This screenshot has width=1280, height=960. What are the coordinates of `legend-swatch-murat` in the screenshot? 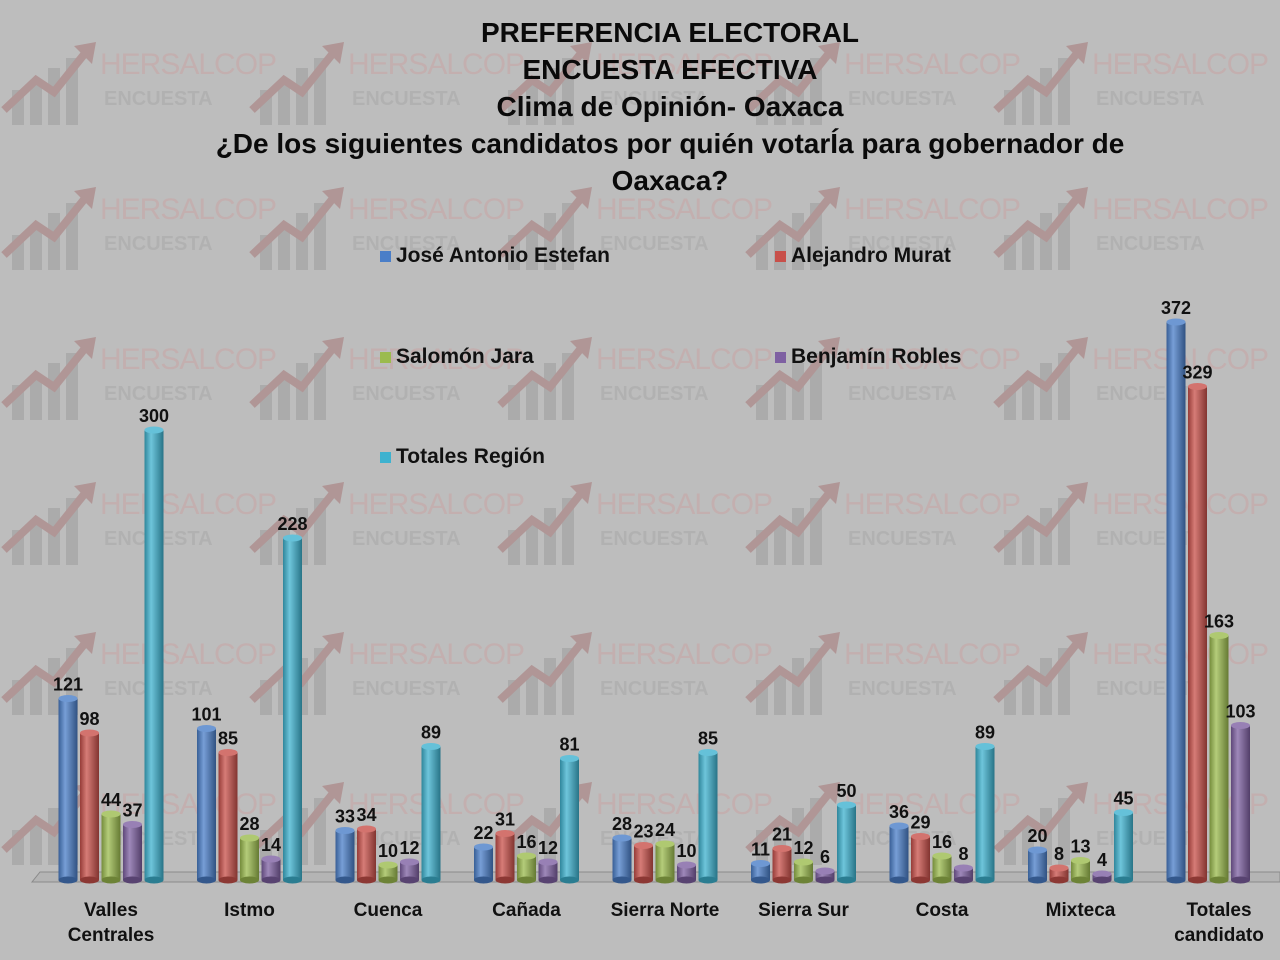 It's located at (780, 256).